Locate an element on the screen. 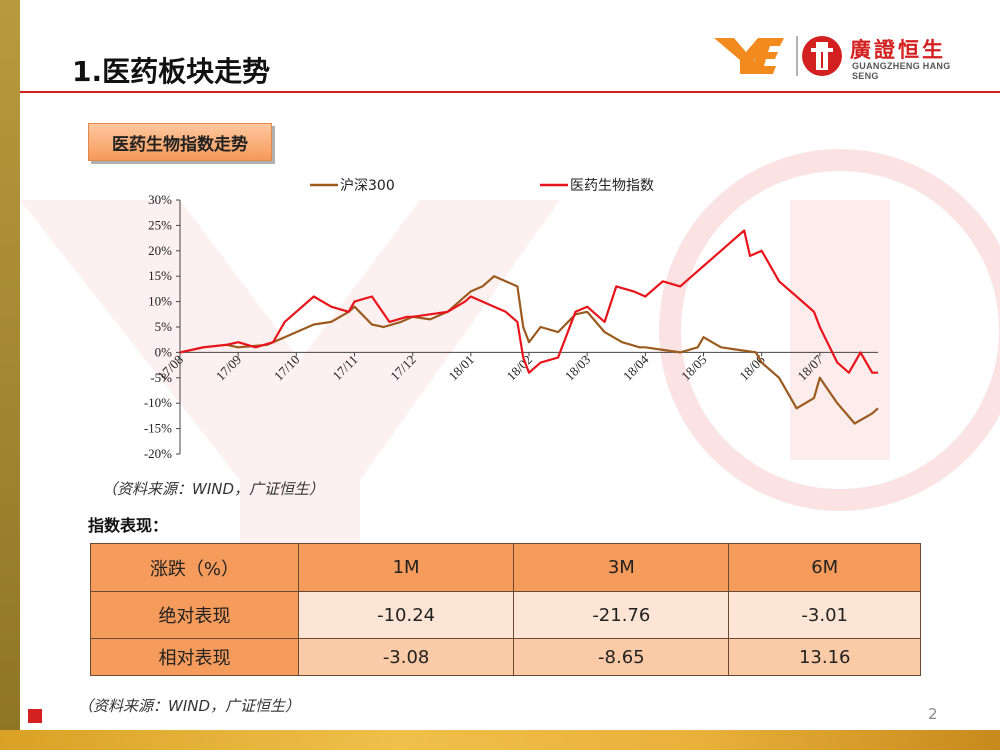  brand-name-en: GUANGZHENG HANG SENG is located at coordinates (901, 71).